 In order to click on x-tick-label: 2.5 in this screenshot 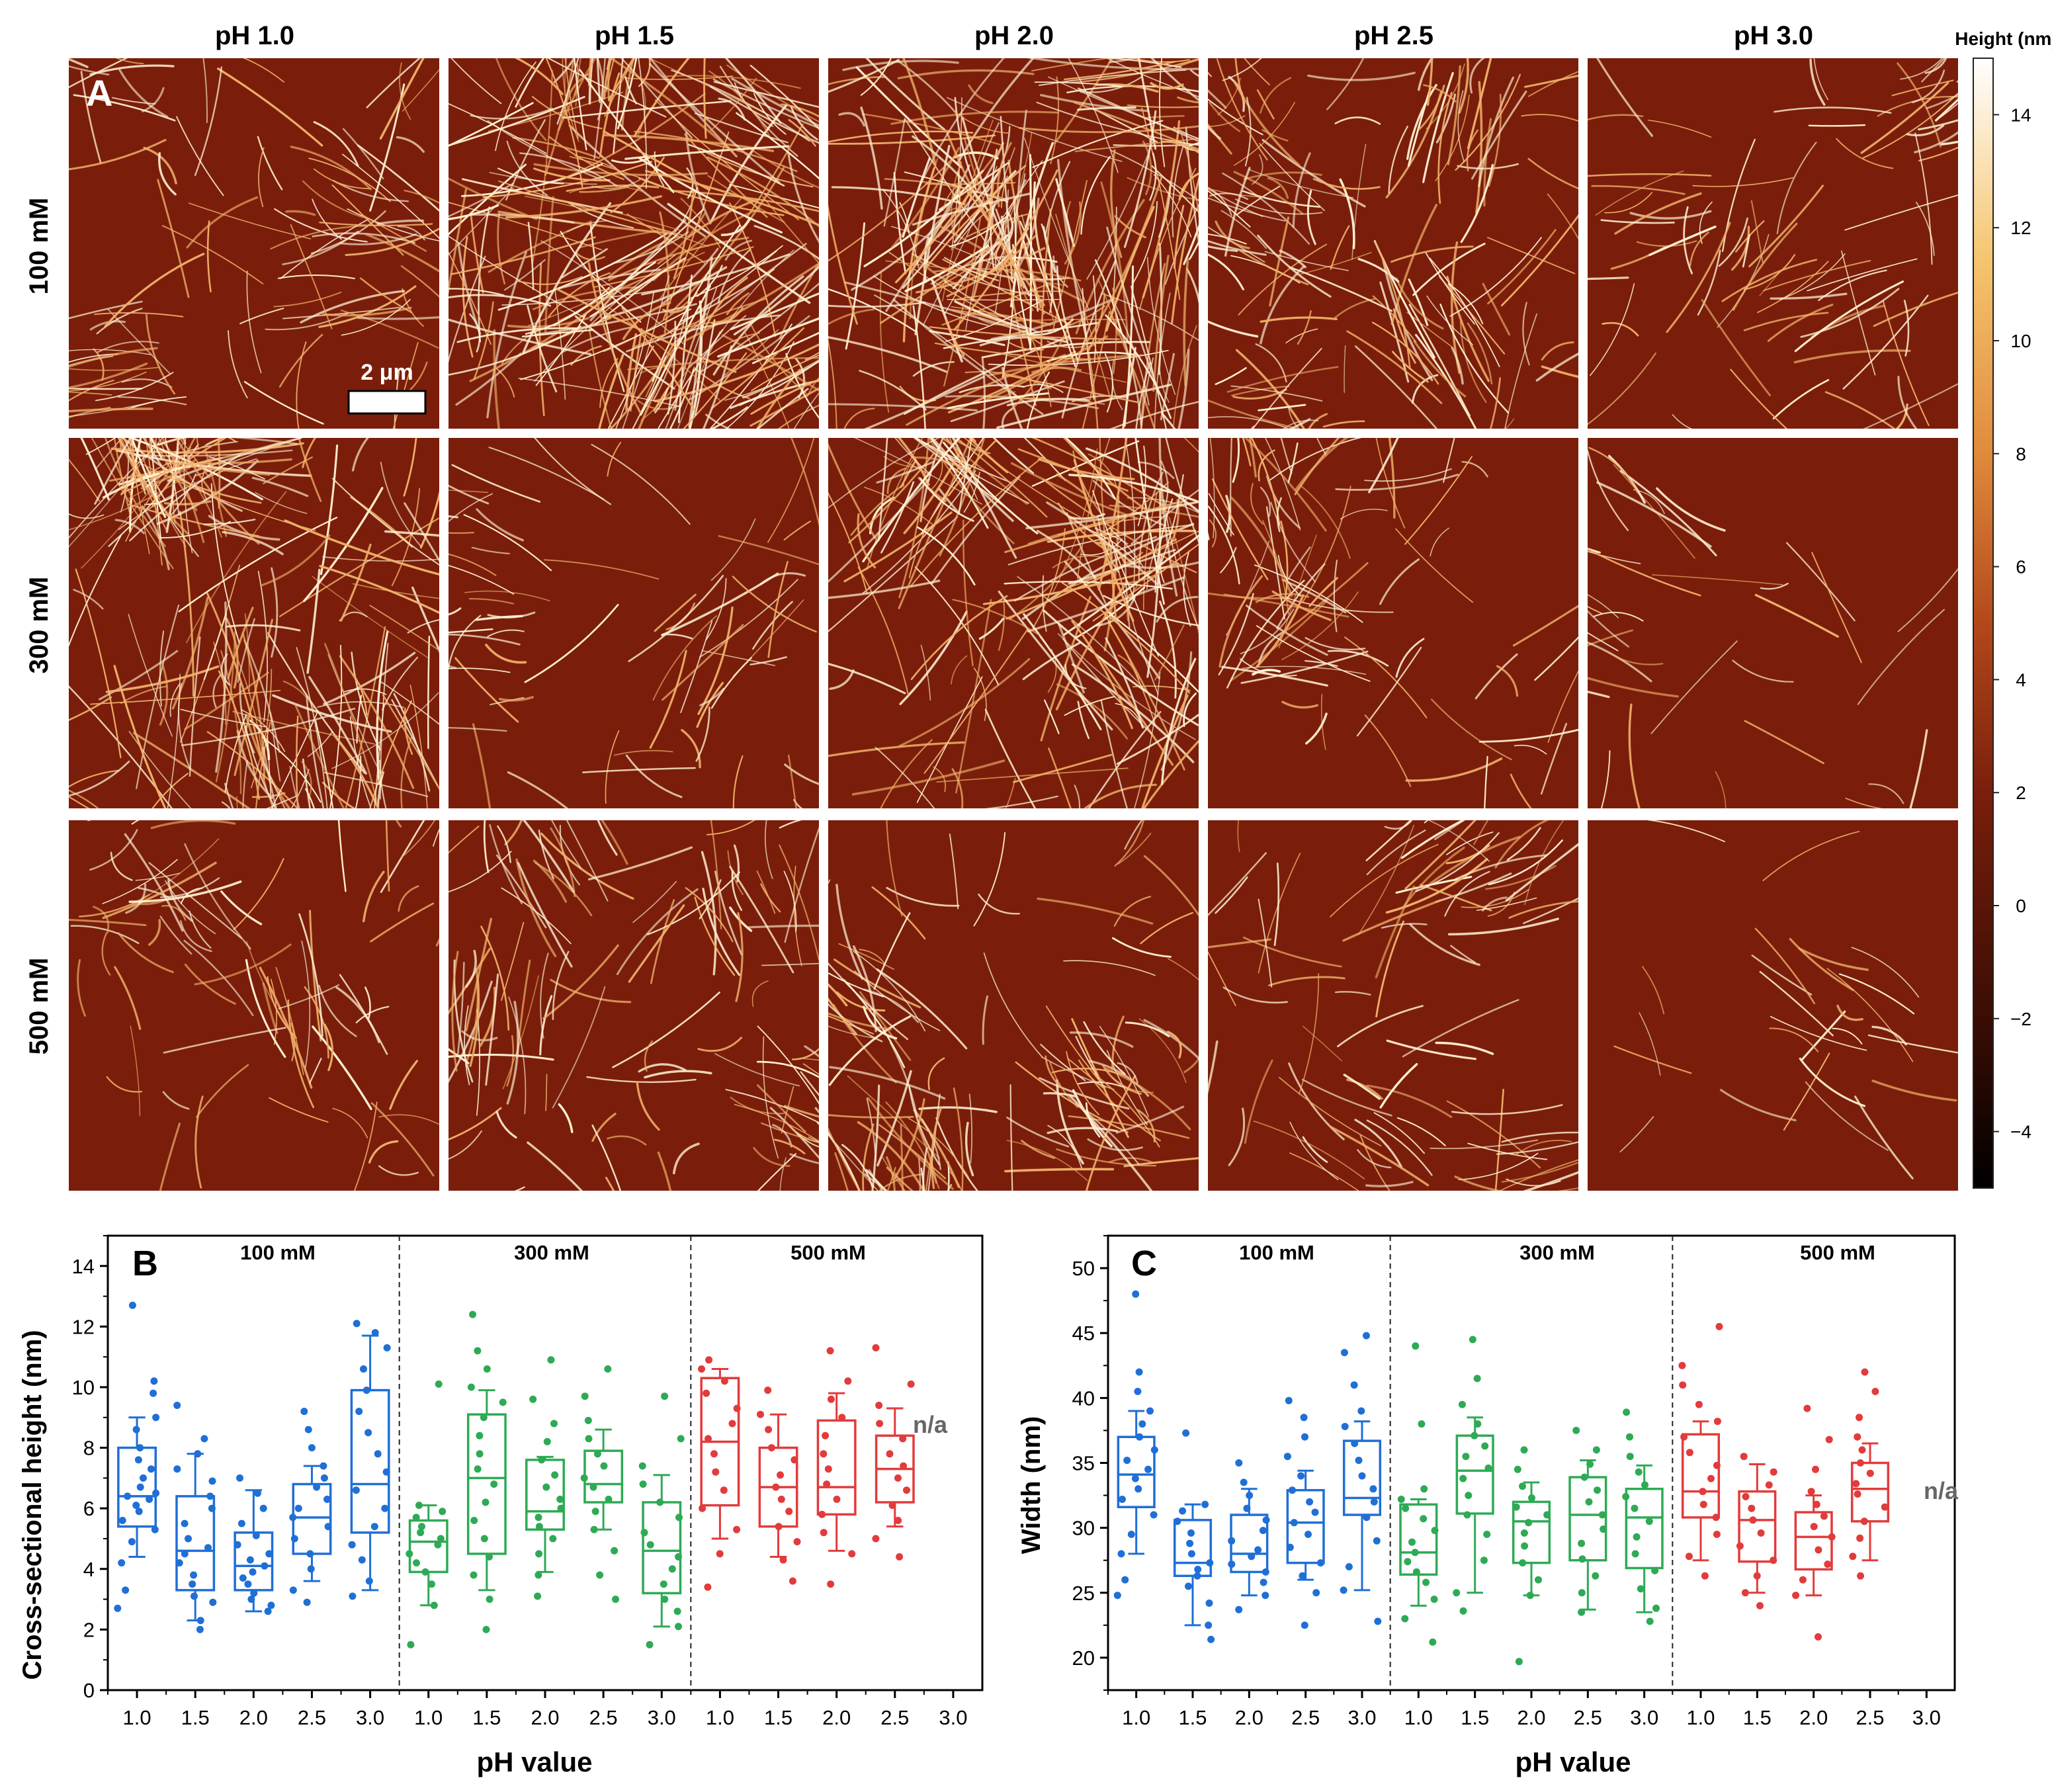, I will do `click(312, 1717)`.